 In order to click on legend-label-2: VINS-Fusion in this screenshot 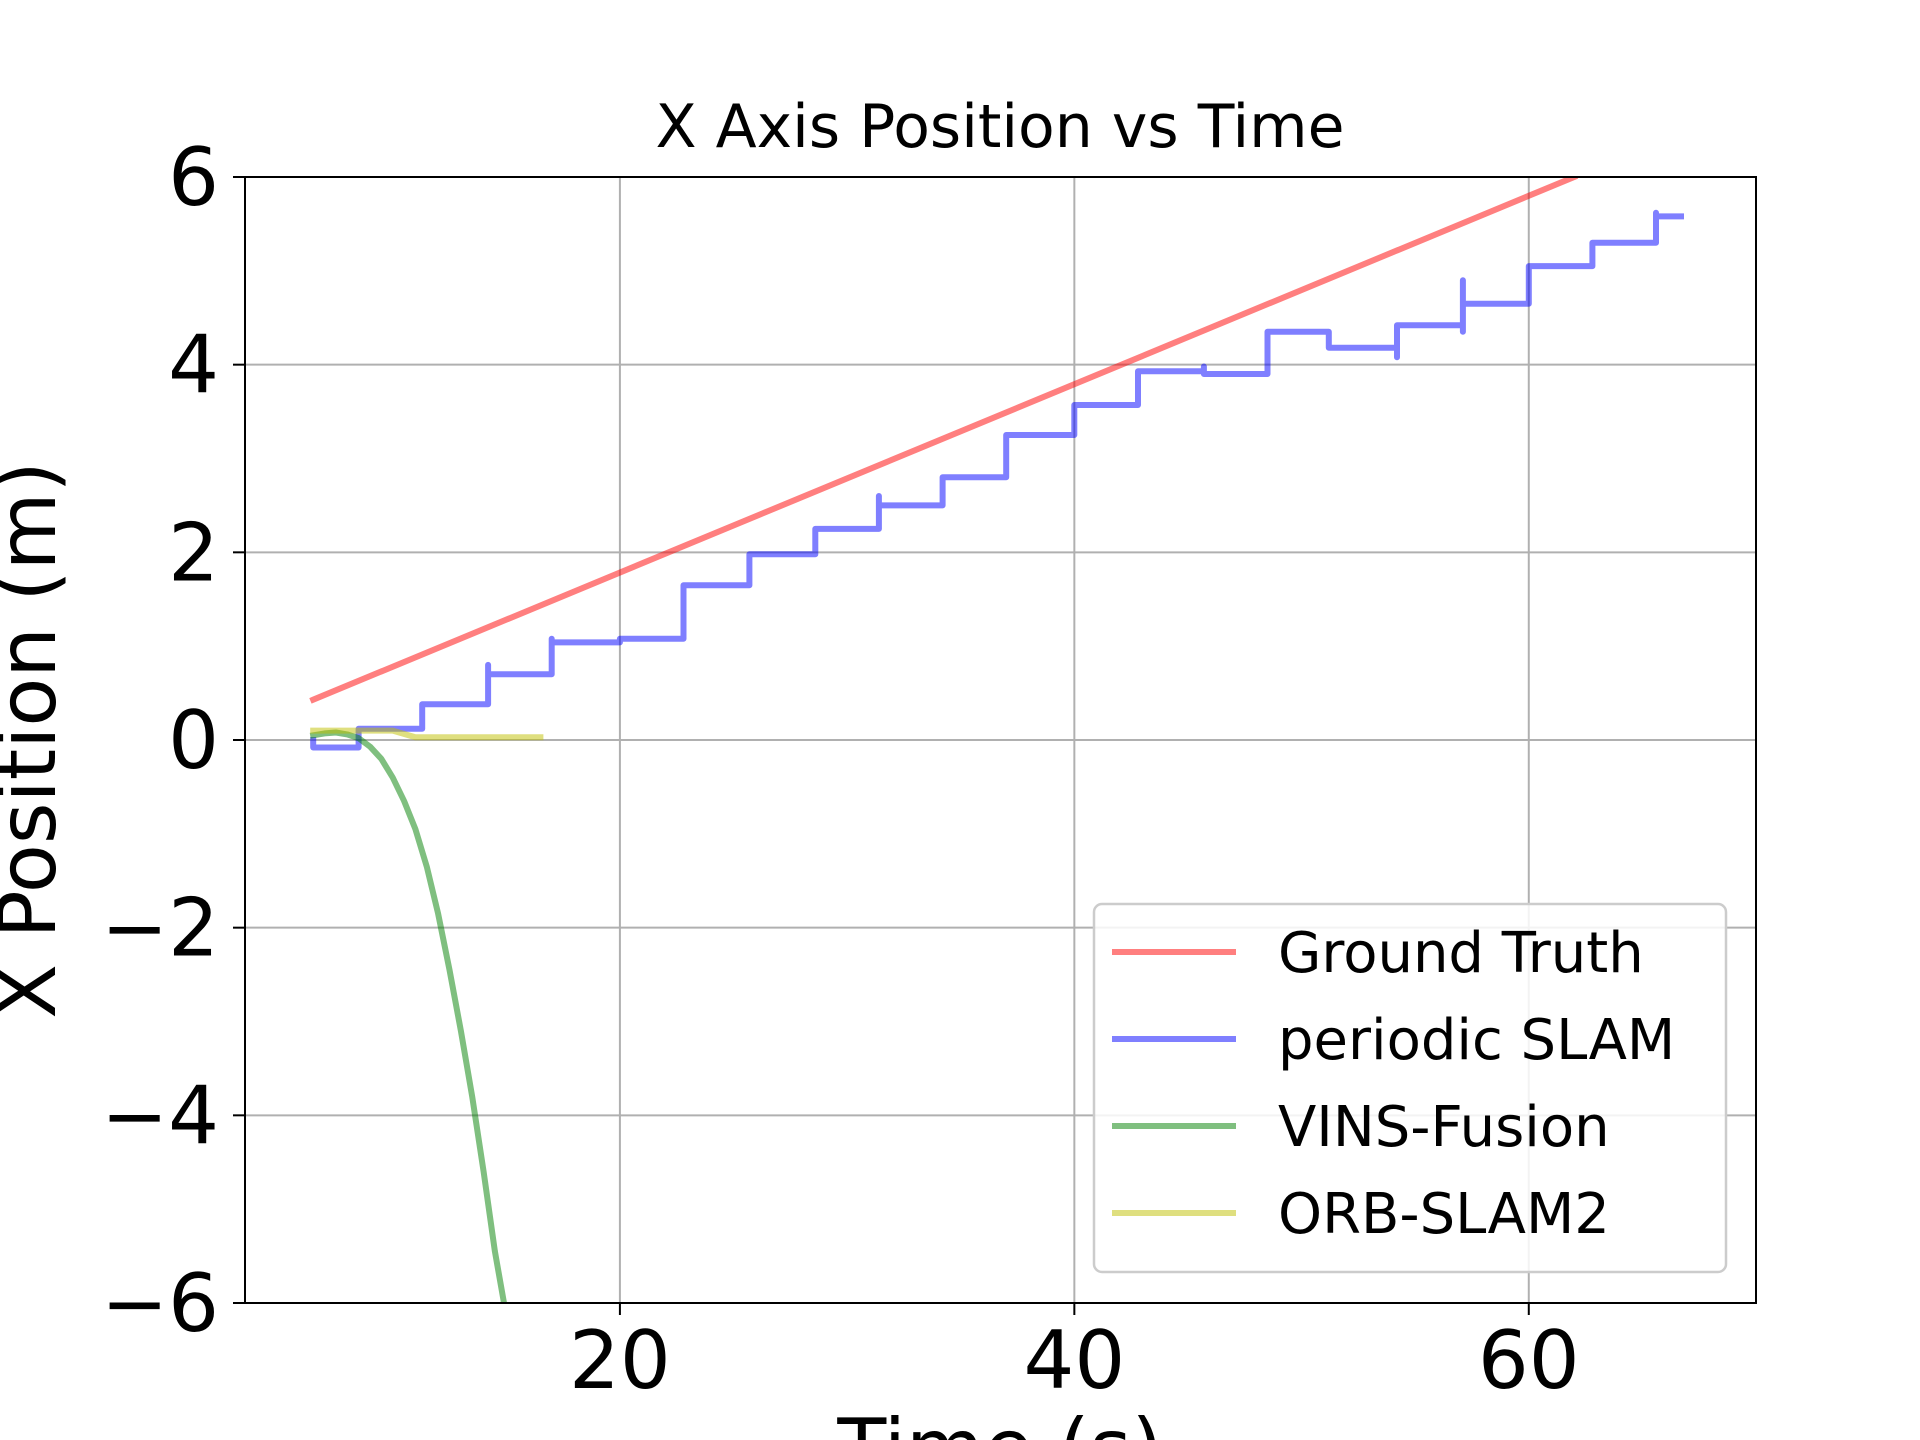, I will do `click(1444, 1127)`.